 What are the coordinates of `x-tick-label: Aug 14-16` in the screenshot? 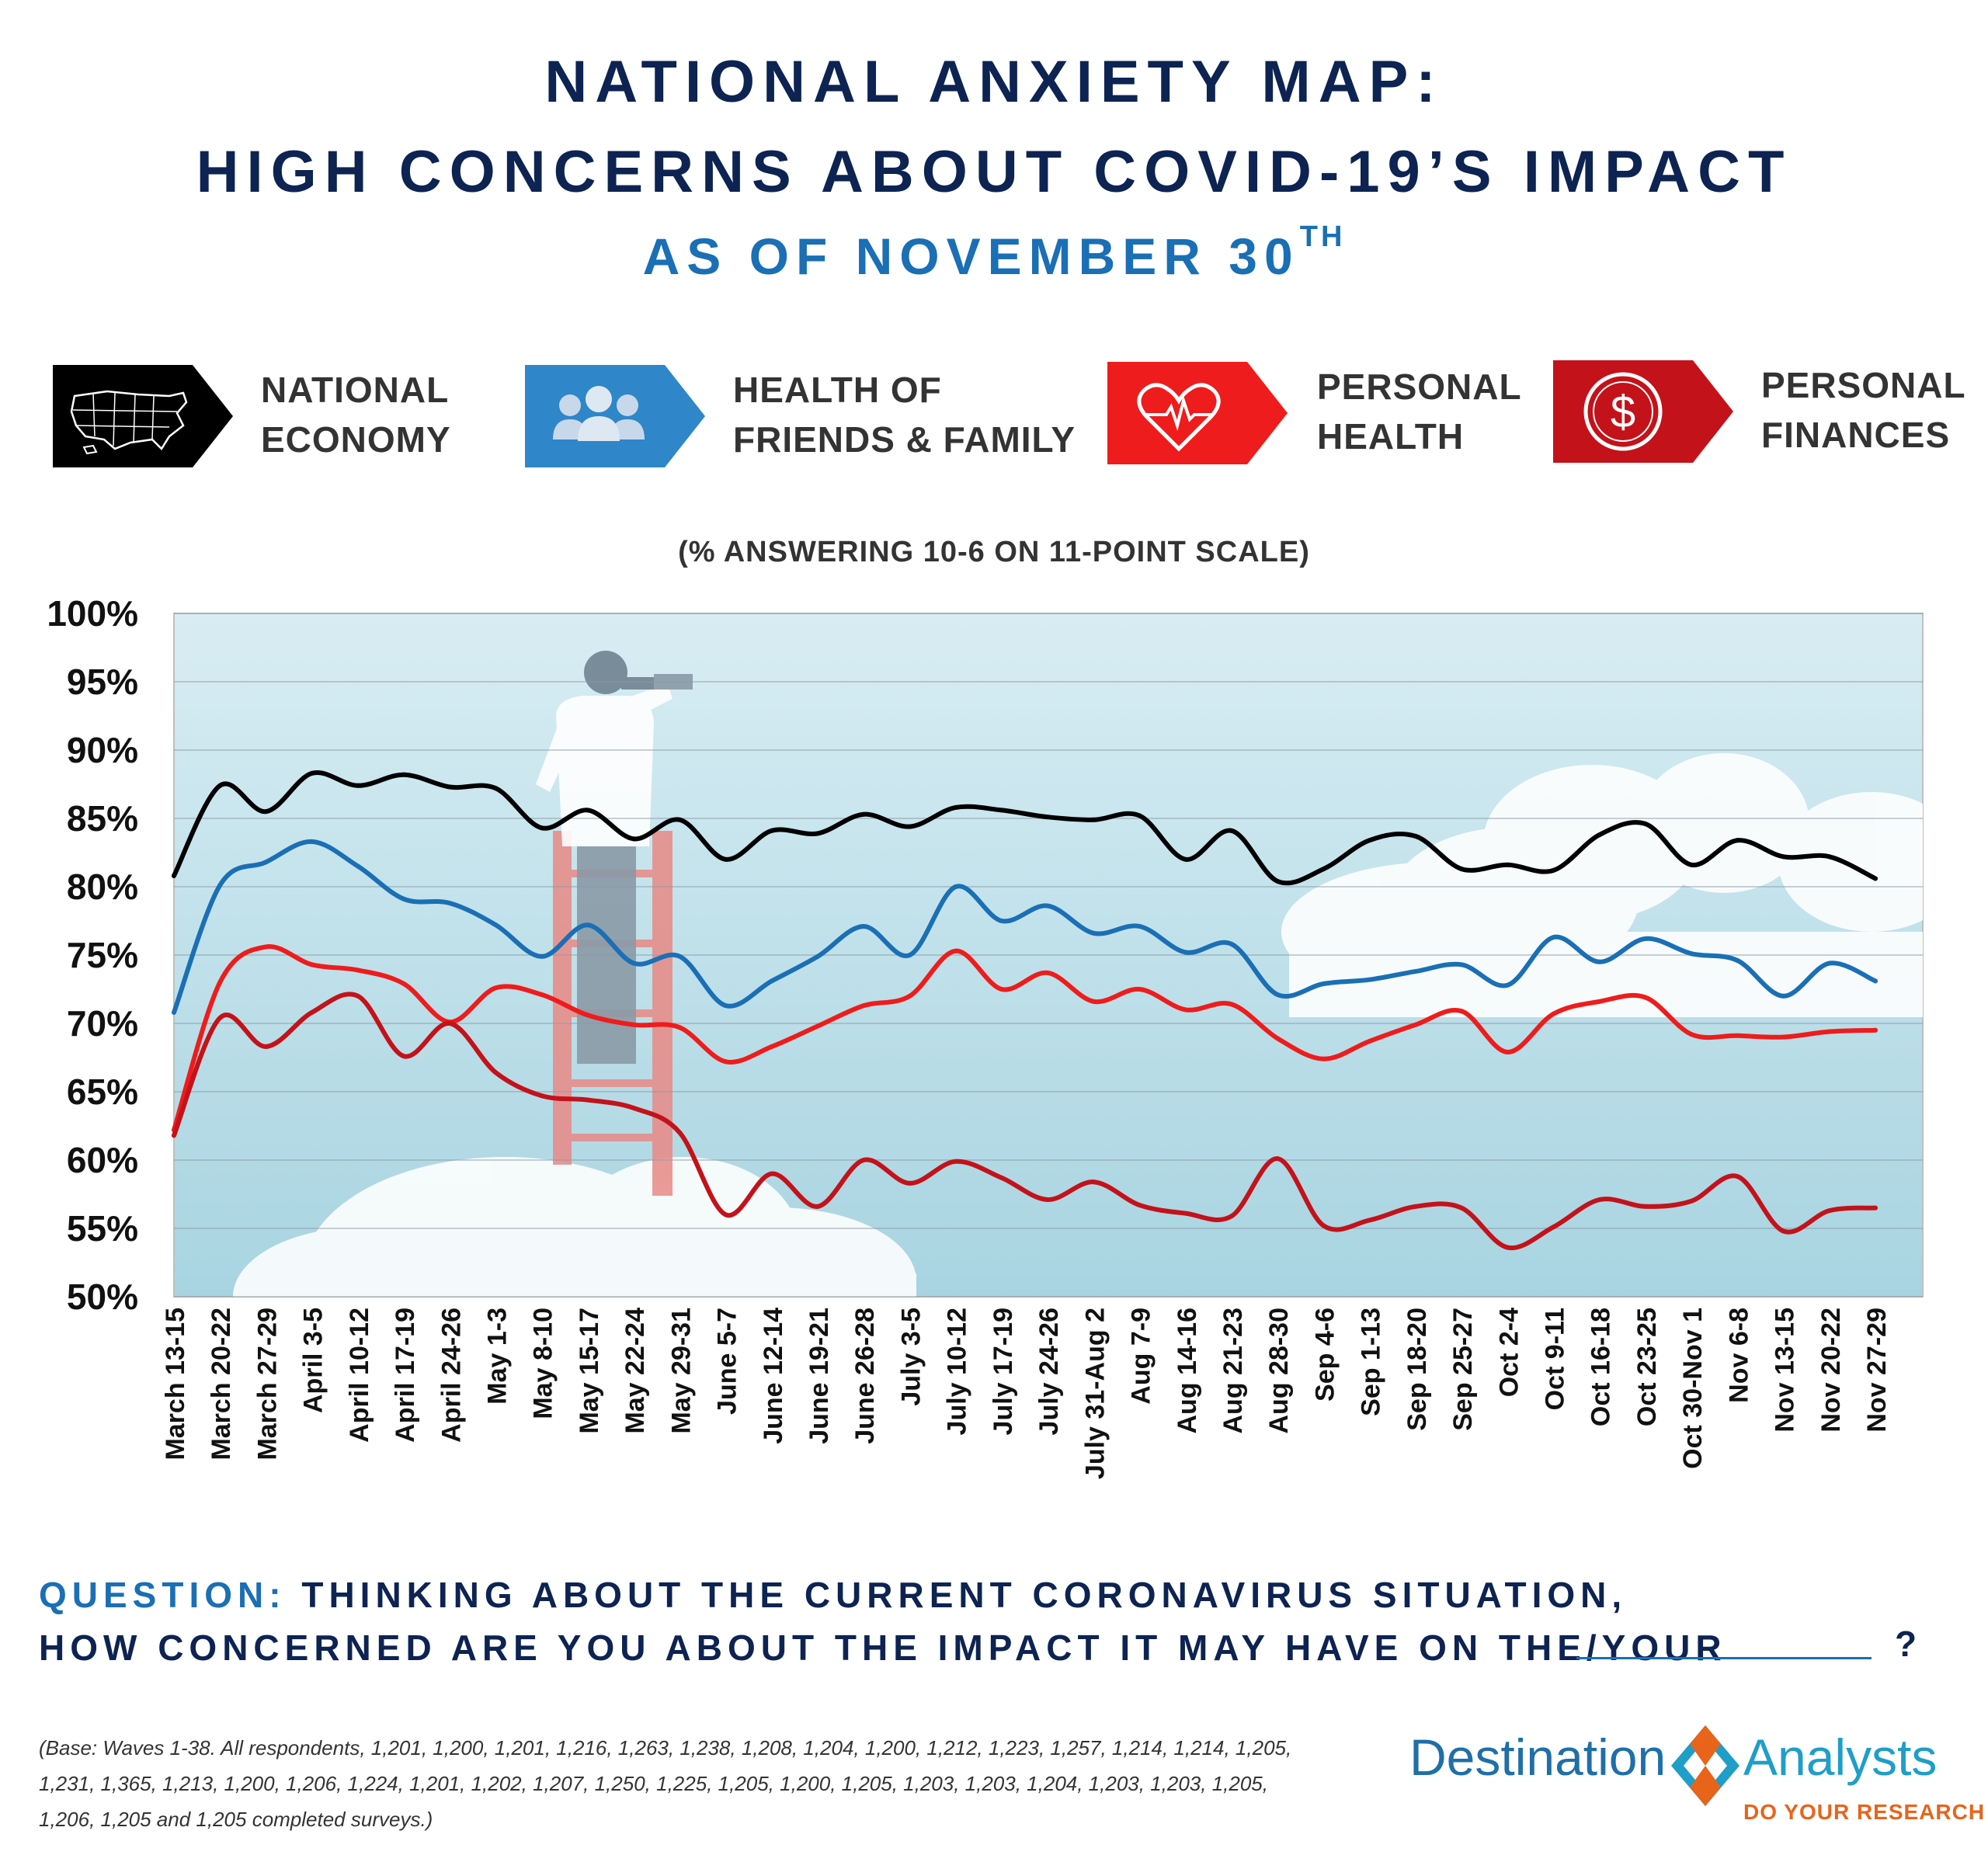 It's located at (1187, 1371).